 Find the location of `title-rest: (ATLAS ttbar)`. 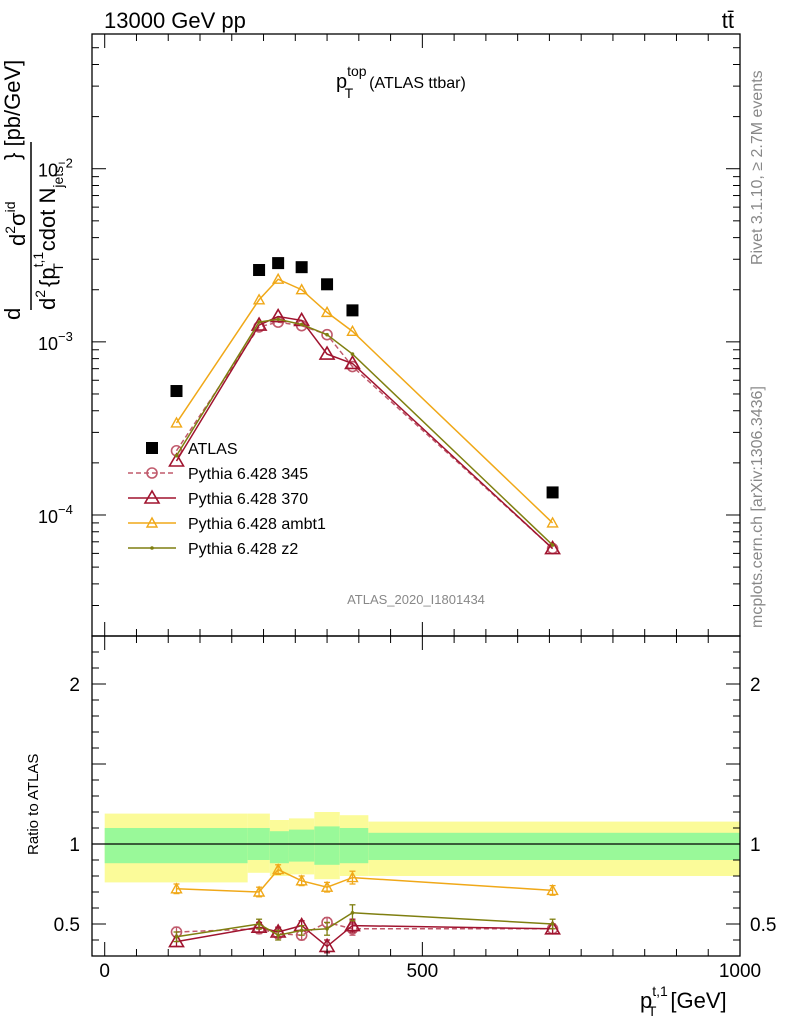

title-rest: (ATLAS ttbar) is located at coordinates (417, 83).